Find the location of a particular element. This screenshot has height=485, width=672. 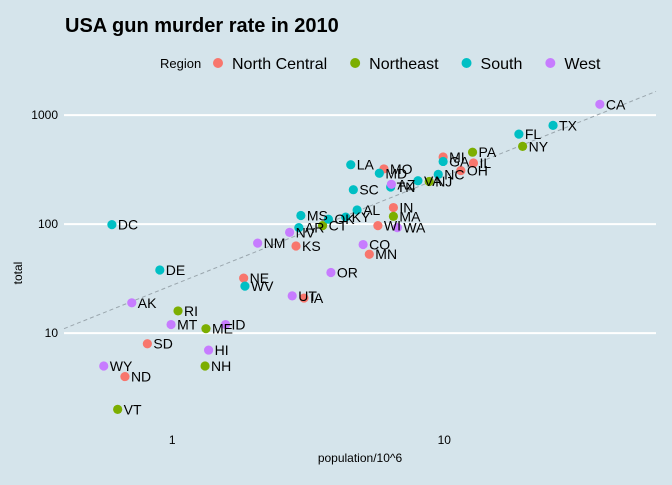

point-label: IA is located at coordinates (317, 298).